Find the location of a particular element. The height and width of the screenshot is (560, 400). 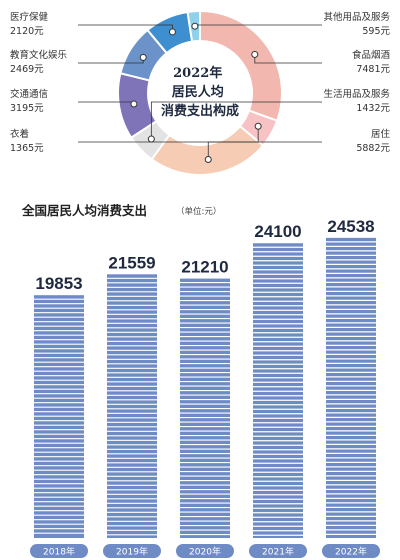

donut-label-name: 食品烟酒 is located at coordinates (371, 55).